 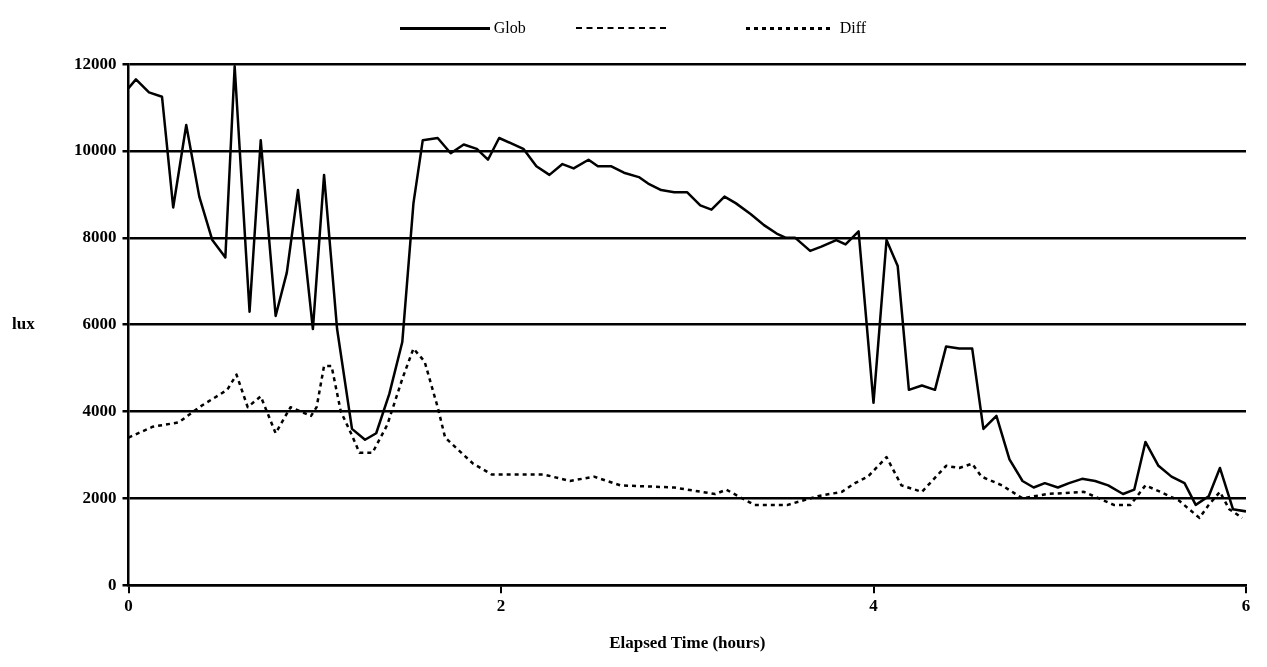 What do you see at coordinates (853, 28) in the screenshot?
I see `legend-label: Diff` at bounding box center [853, 28].